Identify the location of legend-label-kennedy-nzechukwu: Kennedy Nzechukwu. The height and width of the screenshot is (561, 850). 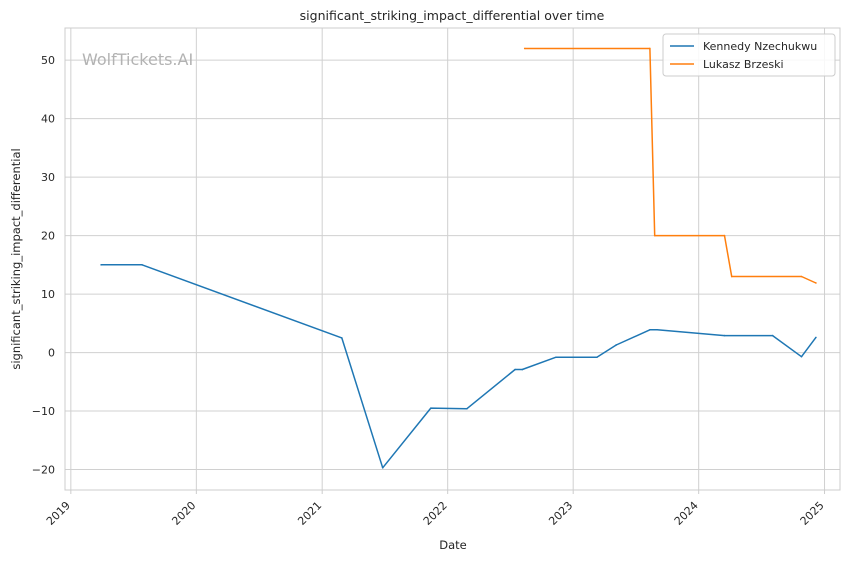
(760, 46).